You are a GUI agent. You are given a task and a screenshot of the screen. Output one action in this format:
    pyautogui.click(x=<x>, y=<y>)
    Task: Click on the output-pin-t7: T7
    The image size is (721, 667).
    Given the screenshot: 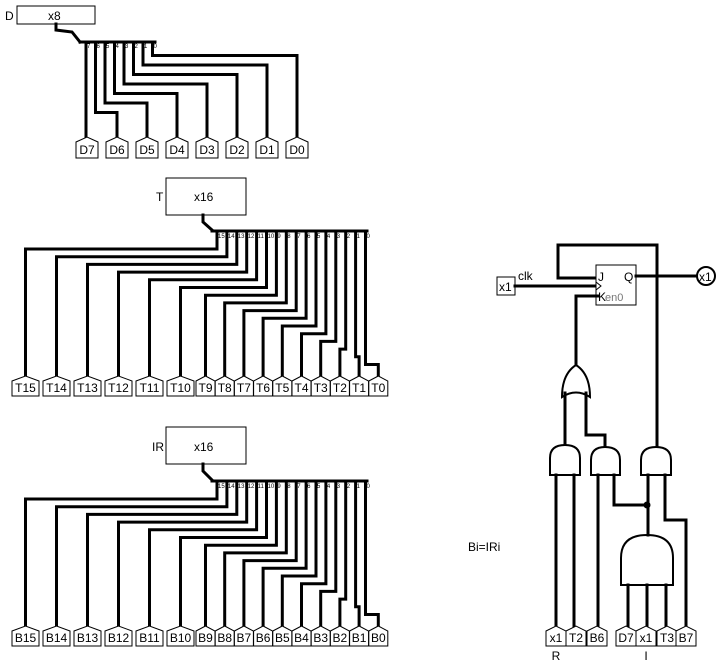 What is the action you would take?
    pyautogui.click(x=243, y=386)
    